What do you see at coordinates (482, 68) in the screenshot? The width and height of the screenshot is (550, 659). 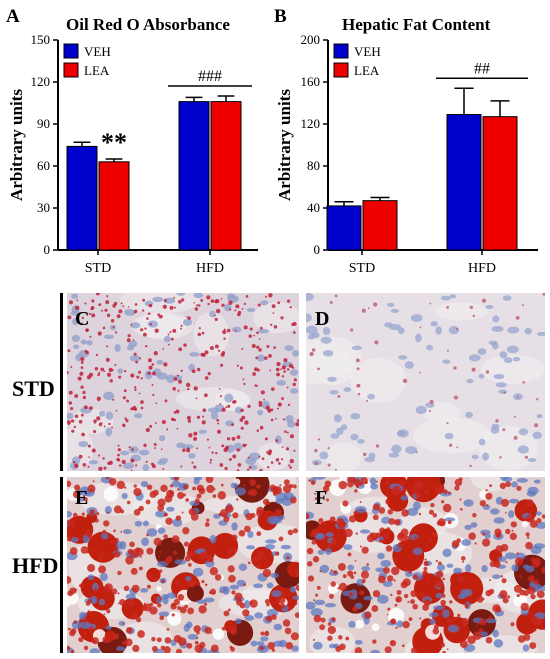 I see `significance-hash: ##` at bounding box center [482, 68].